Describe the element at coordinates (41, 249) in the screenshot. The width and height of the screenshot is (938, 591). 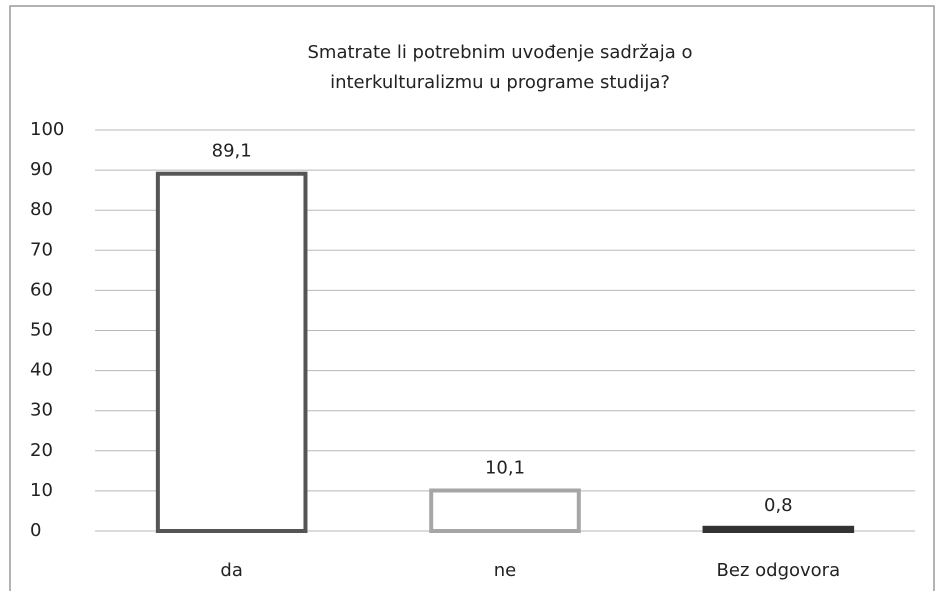
I see `y-tick-label: 70` at that location.